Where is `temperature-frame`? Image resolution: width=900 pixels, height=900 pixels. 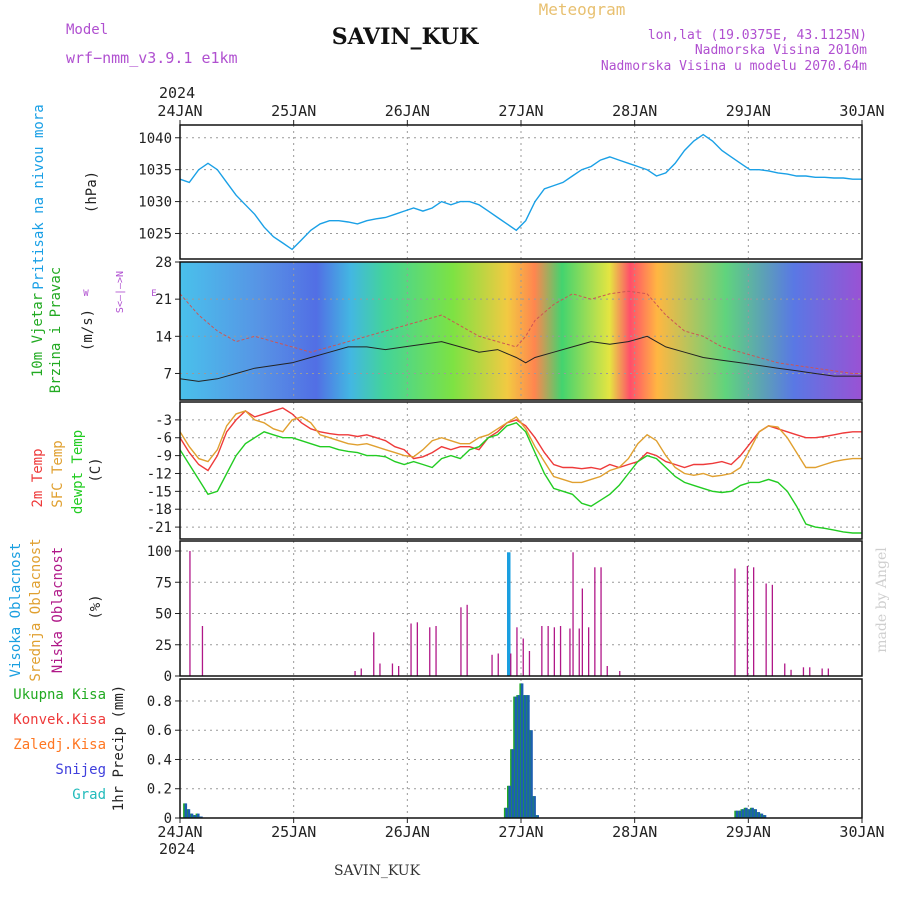
temperature-frame is located at coordinates (521, 470).